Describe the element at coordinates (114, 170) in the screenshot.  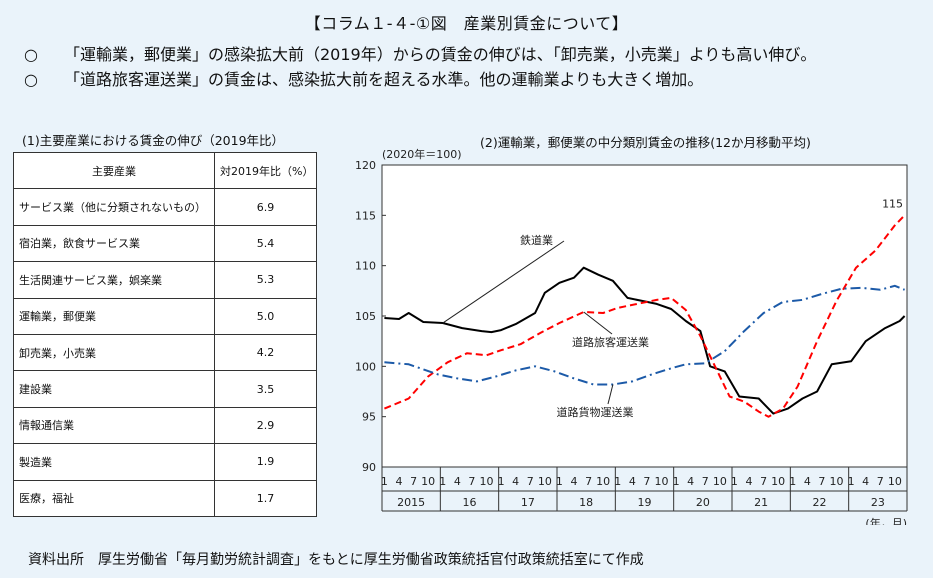
I see `column-header-industry: 主要産業` at that location.